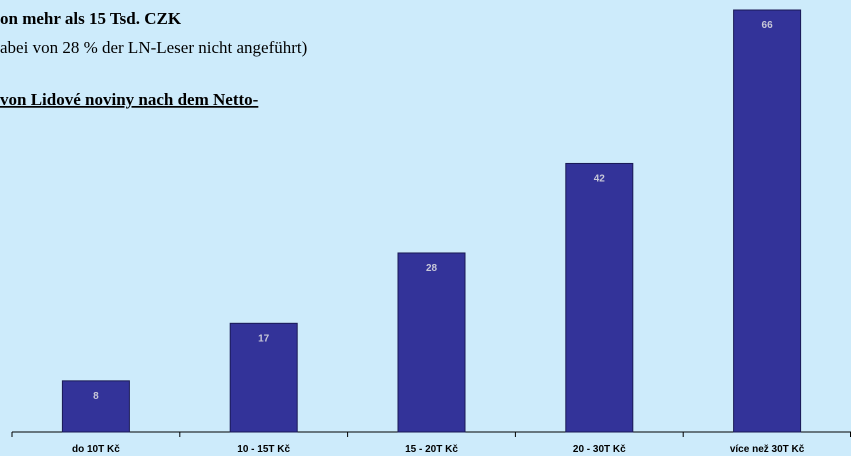 This screenshot has height=456, width=851. Describe the element at coordinates (431, 449) in the screenshot. I see `x-tick-label: 15 - 20T Kč` at that location.